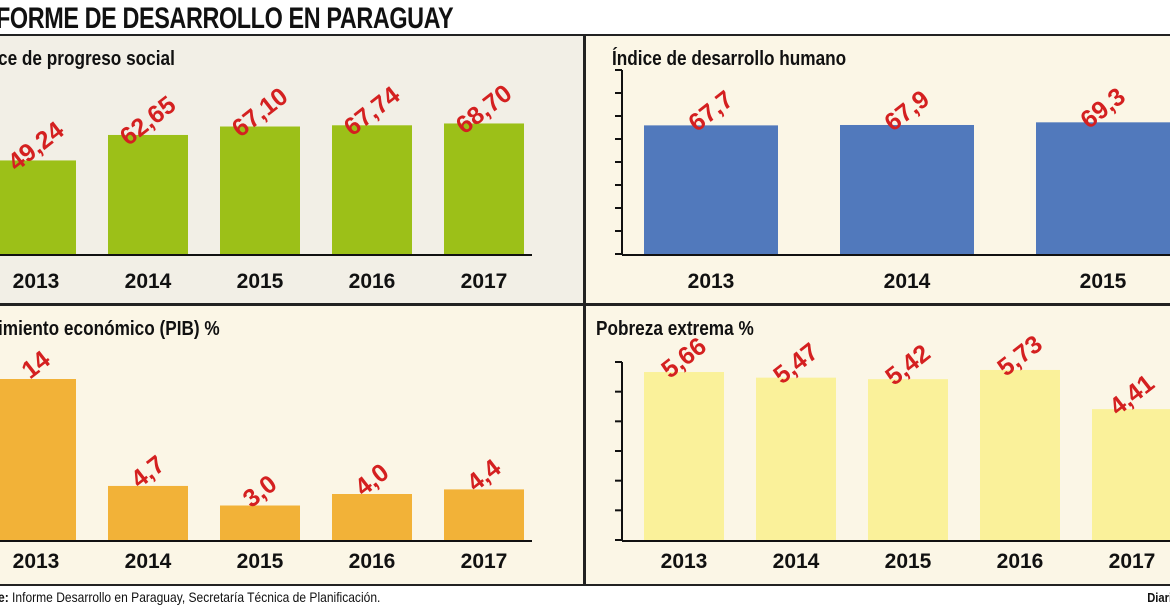 This screenshot has width=1170, height=610. What do you see at coordinates (227, 18) in the screenshot?
I see `page-title: FORME DE DESARROLLO EN PARAGUAY` at bounding box center [227, 18].